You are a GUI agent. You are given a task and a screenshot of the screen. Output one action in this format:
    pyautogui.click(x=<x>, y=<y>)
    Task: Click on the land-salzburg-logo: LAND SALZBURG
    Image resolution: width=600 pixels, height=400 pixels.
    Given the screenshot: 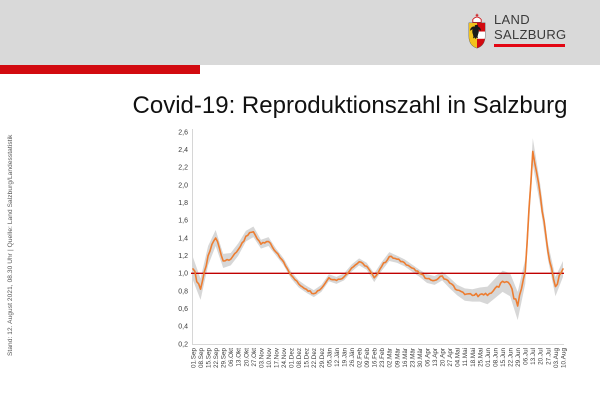 What is the action you would take?
    pyautogui.click(x=516, y=30)
    